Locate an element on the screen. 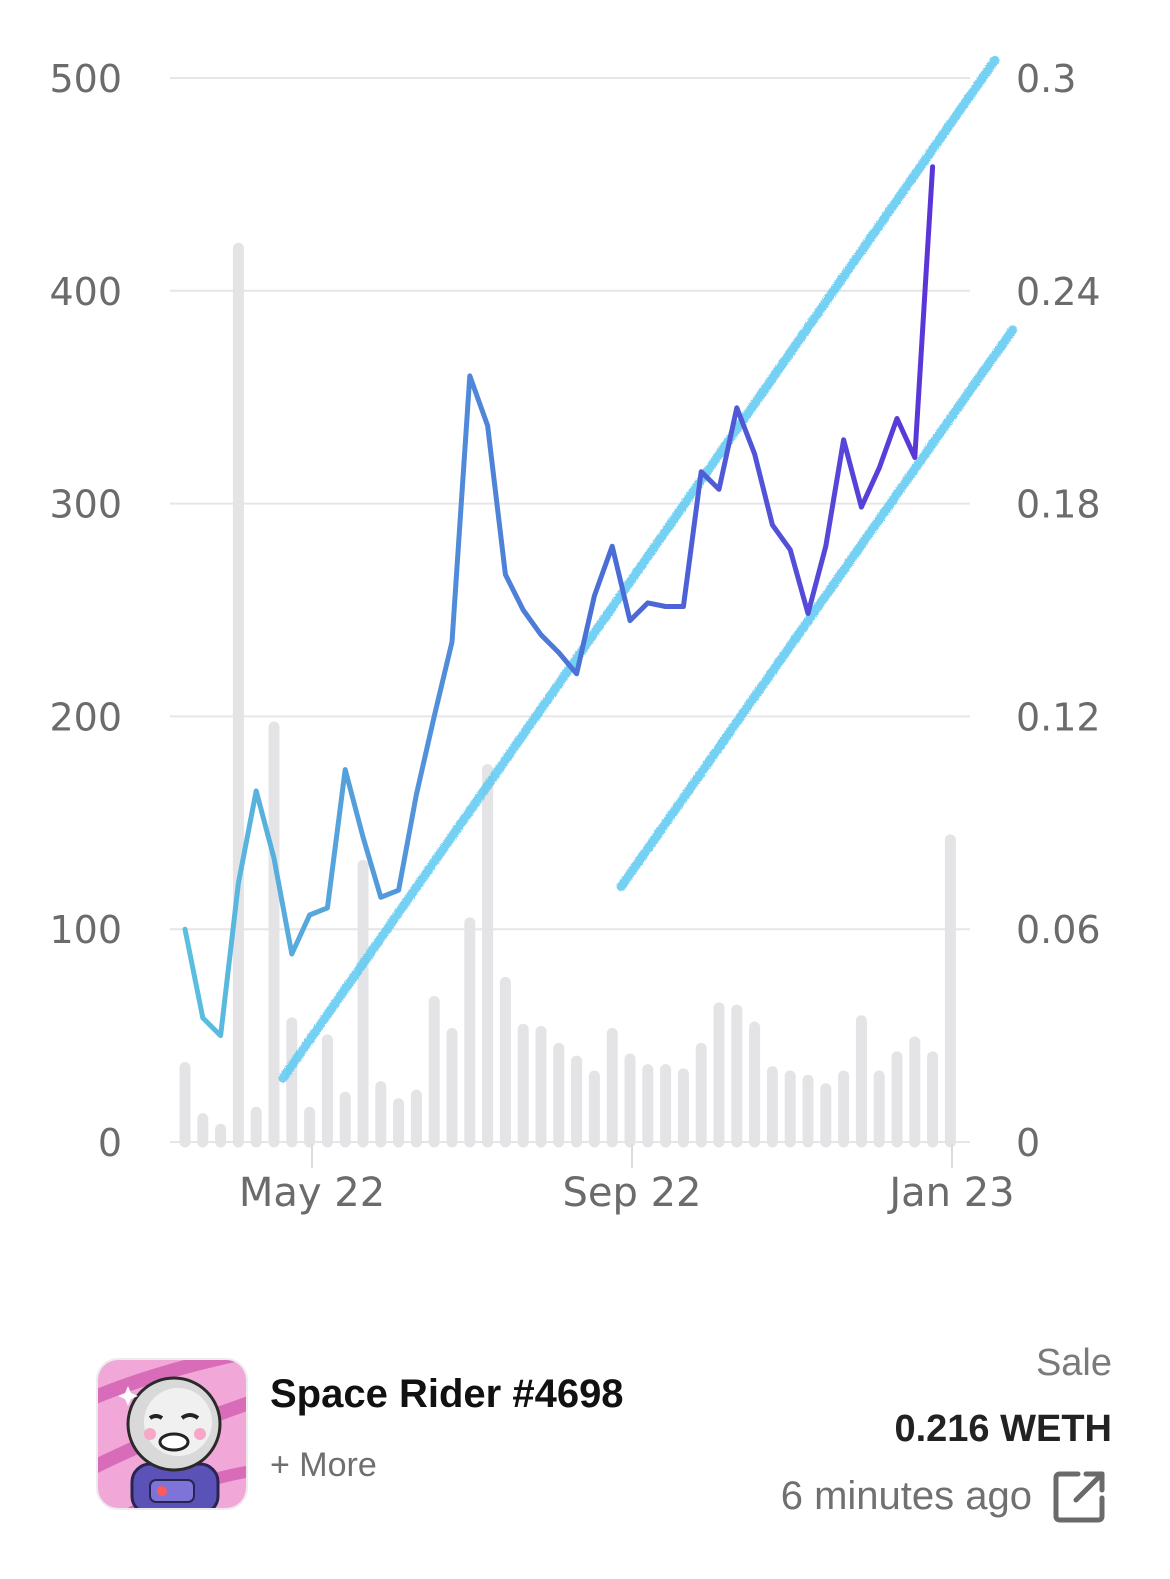 The image size is (1170, 1579). y-right-tick-label: 0 is located at coordinates (1028, 1143).